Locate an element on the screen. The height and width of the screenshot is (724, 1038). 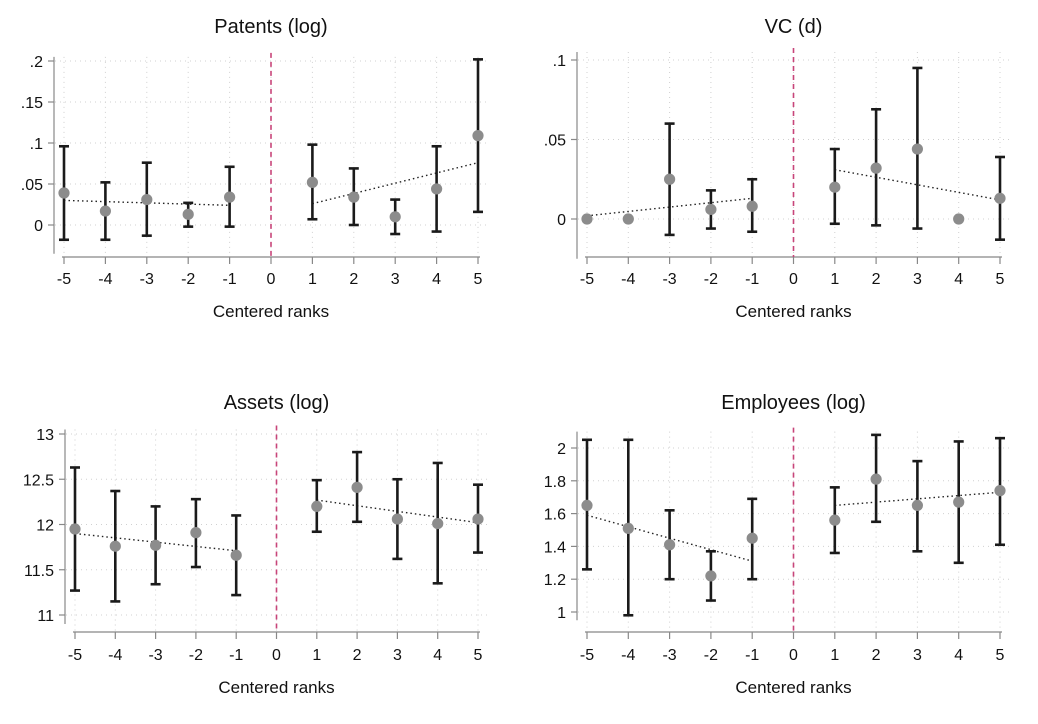
chart-title: VC (d) is located at coordinates (794, 27).